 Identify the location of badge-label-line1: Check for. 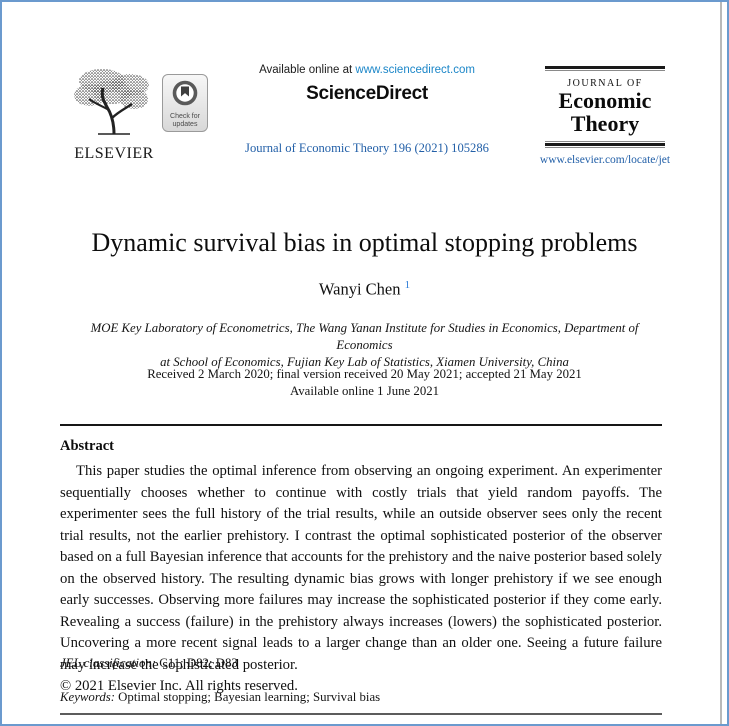
(185, 116).